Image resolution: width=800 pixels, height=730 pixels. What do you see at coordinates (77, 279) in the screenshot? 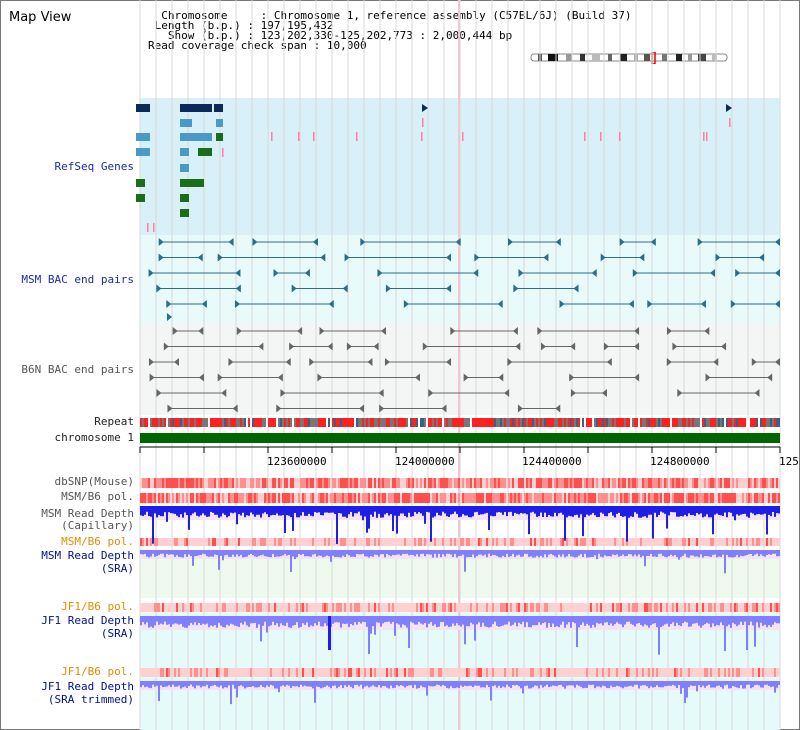
I see `track-label-msm-bac: MSM BAC end pairs` at bounding box center [77, 279].